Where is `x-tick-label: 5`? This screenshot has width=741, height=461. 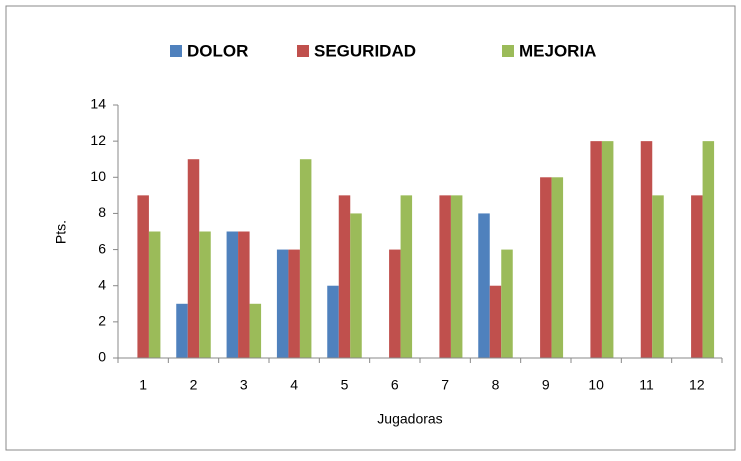
x-tick-label: 5 is located at coordinates (345, 385).